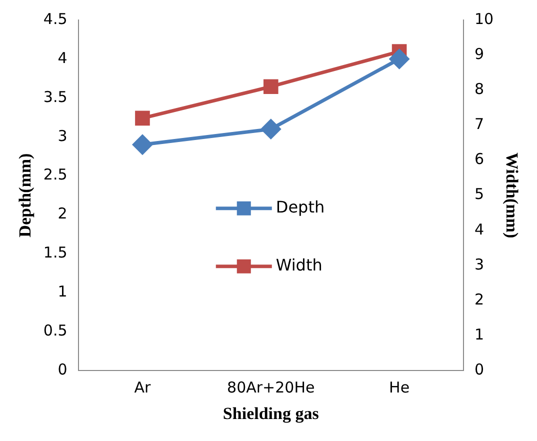 This screenshot has height=441, width=537. What do you see at coordinates (55, 97) in the screenshot?
I see `y-tick-label: 3.5` at bounding box center [55, 97].